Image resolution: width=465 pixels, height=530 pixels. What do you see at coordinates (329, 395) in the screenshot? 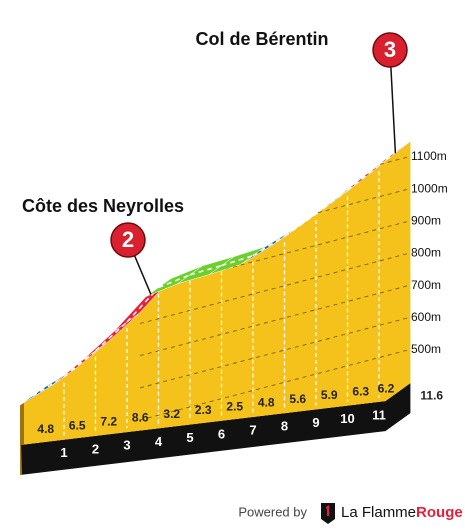
I see `gradient-label: 5.9` at bounding box center [329, 395].